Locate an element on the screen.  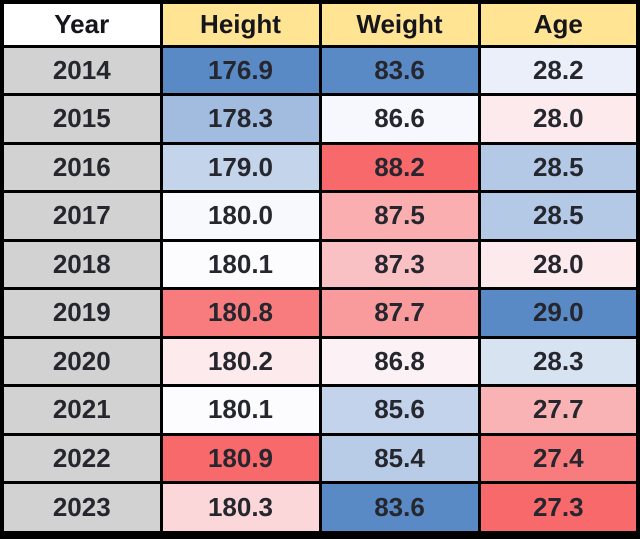
age-cell: 27.3 is located at coordinates (558, 509).